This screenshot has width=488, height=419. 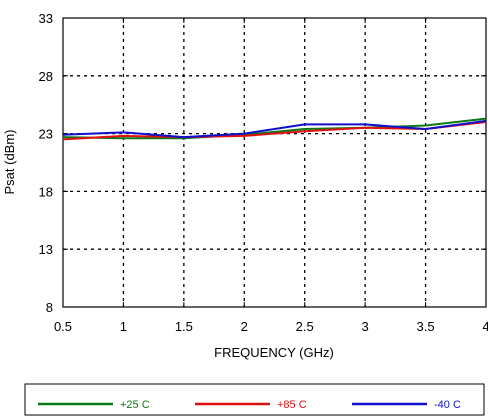 What do you see at coordinates (49, 307) in the screenshot?
I see `y-tick-label: 8` at bounding box center [49, 307].